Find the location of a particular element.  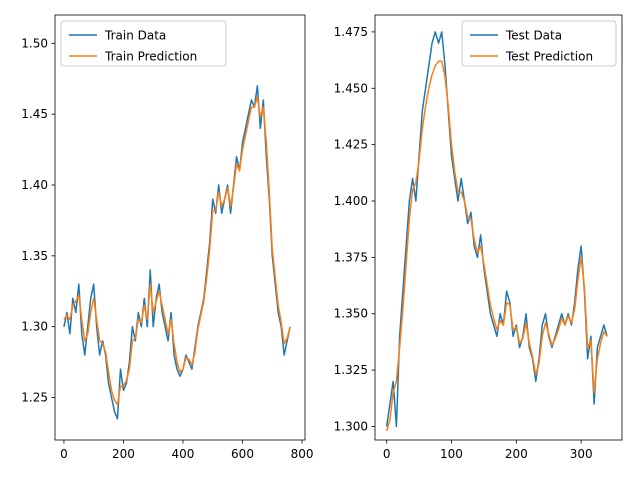

train-x-tick-label: 600 is located at coordinates (242, 454).